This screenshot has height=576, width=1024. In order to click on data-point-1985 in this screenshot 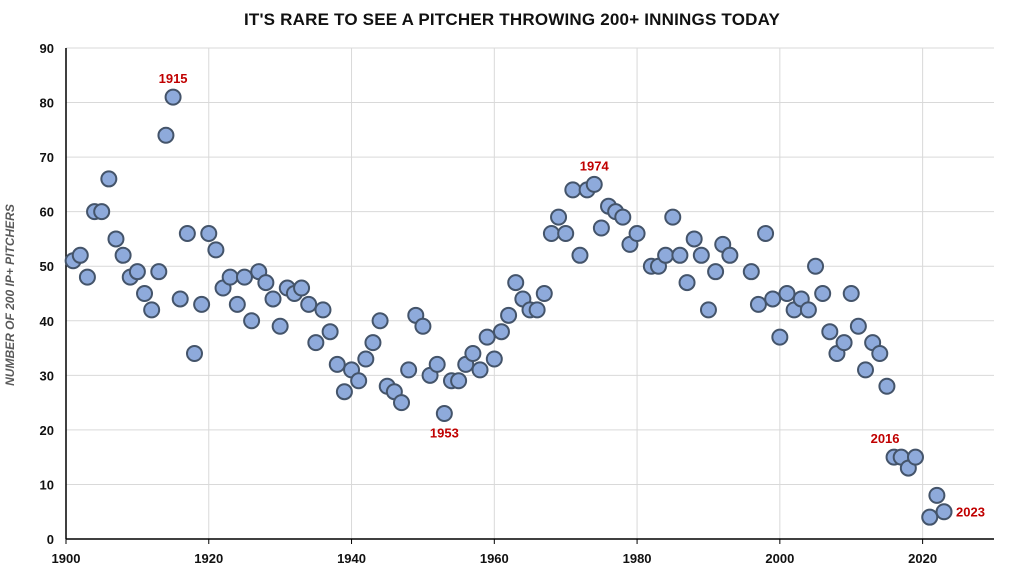, I will do `click(673, 217)`.